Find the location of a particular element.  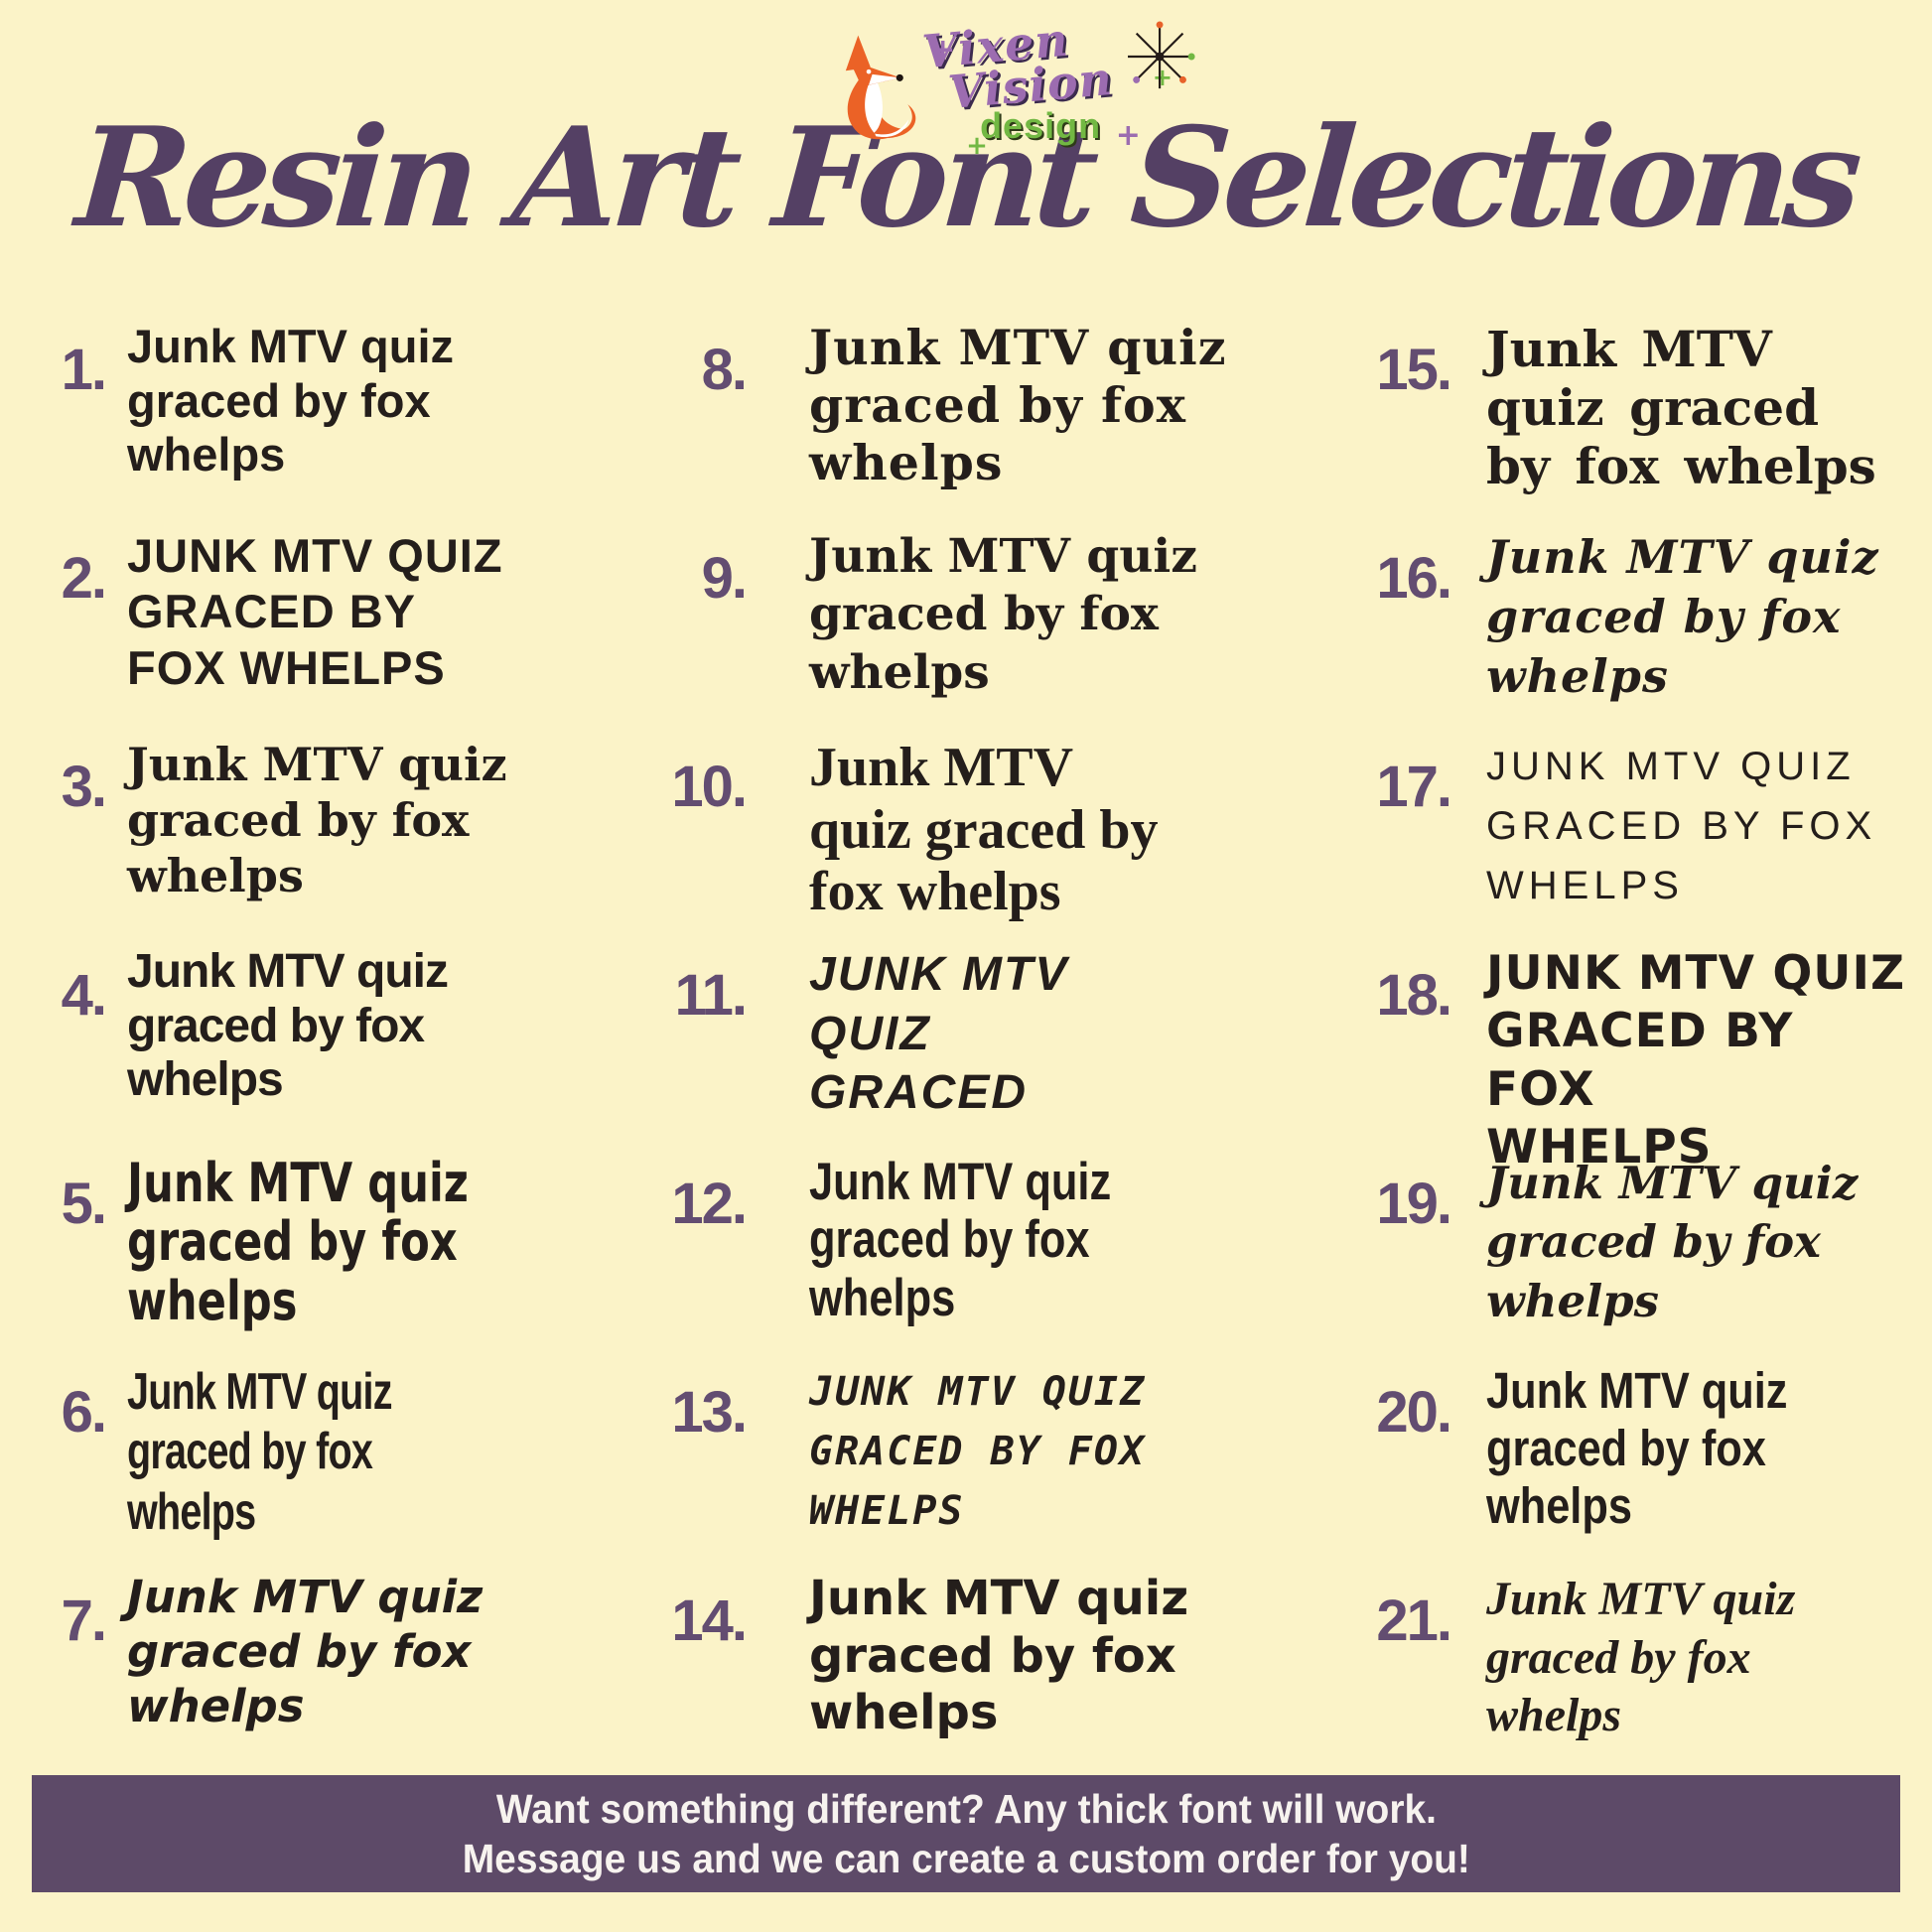

vixen-vision-logo: Vixen Vision design + + + + is located at coordinates (1007, 86).